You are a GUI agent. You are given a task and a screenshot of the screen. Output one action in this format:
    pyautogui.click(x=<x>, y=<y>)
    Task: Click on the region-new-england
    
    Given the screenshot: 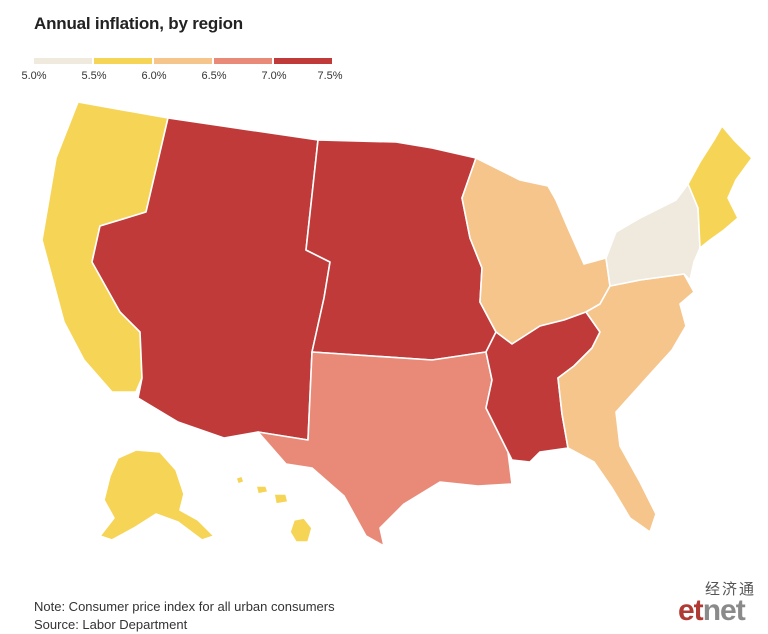 What is the action you would take?
    pyautogui.click(x=720, y=187)
    